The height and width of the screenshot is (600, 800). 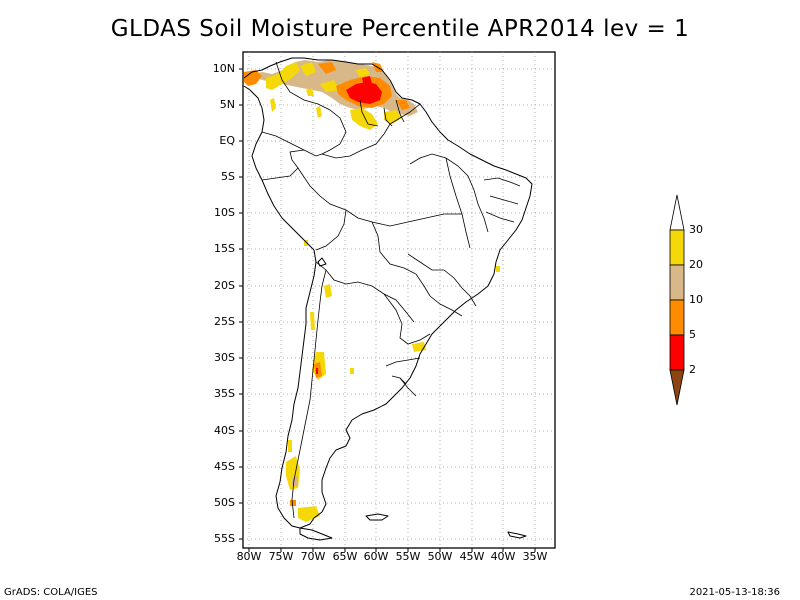 I want to click on lat-label: 20S, so click(x=224, y=285).